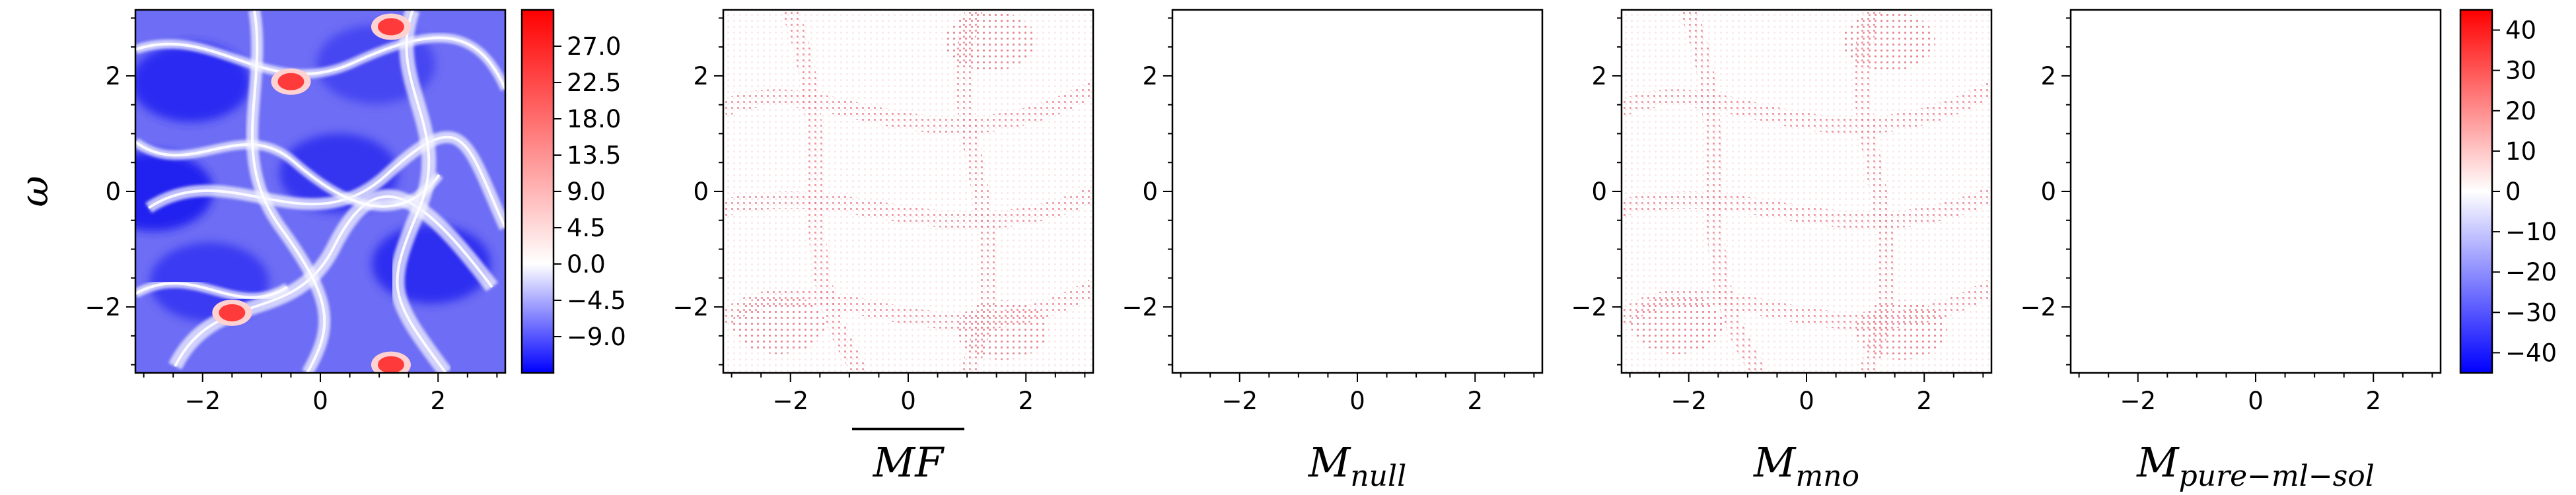 The image size is (2576, 495). I want to click on colorbar-tick-label: 13.5, so click(594, 155).